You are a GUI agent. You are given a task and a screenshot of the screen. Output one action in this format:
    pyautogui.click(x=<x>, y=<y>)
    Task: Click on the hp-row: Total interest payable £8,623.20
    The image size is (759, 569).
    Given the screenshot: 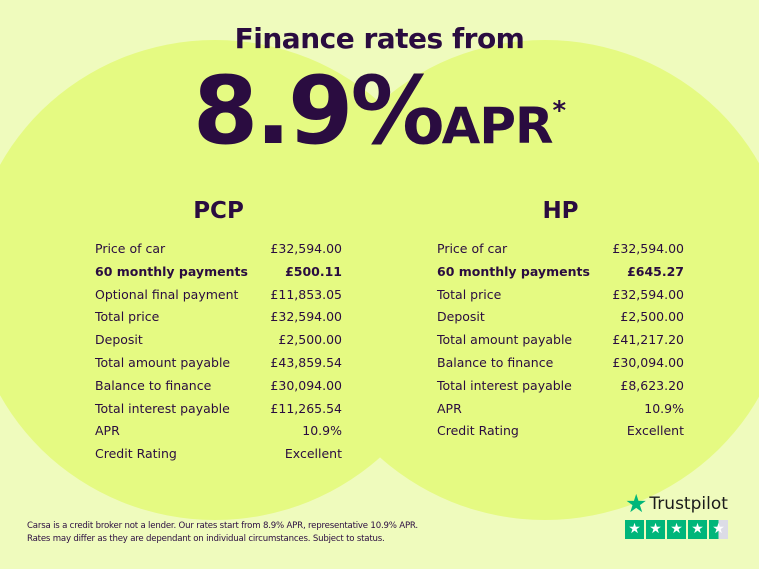 What is the action you would take?
    pyautogui.click(x=560, y=386)
    